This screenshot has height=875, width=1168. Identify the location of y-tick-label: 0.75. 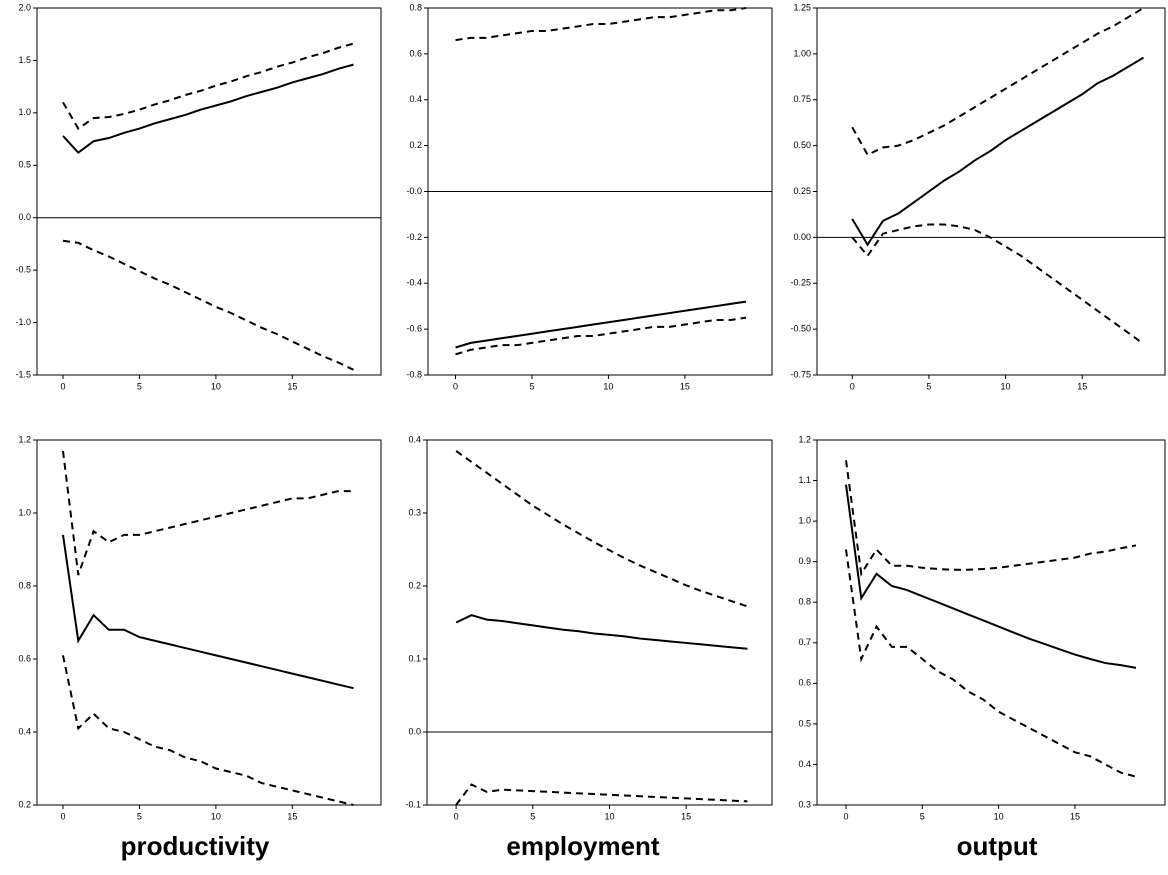
(802, 99).